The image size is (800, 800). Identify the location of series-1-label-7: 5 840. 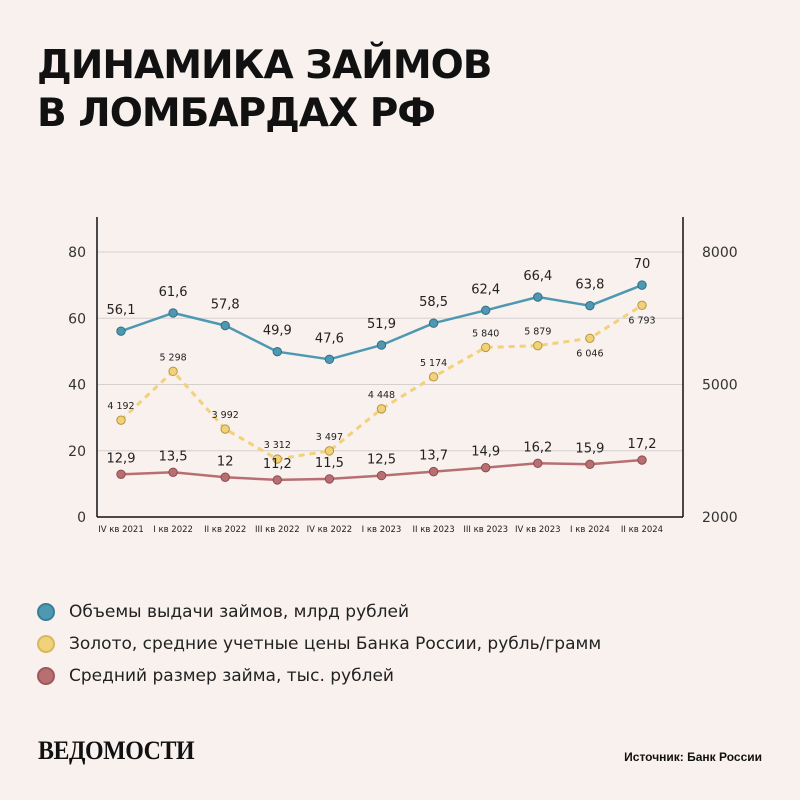
(485, 333).